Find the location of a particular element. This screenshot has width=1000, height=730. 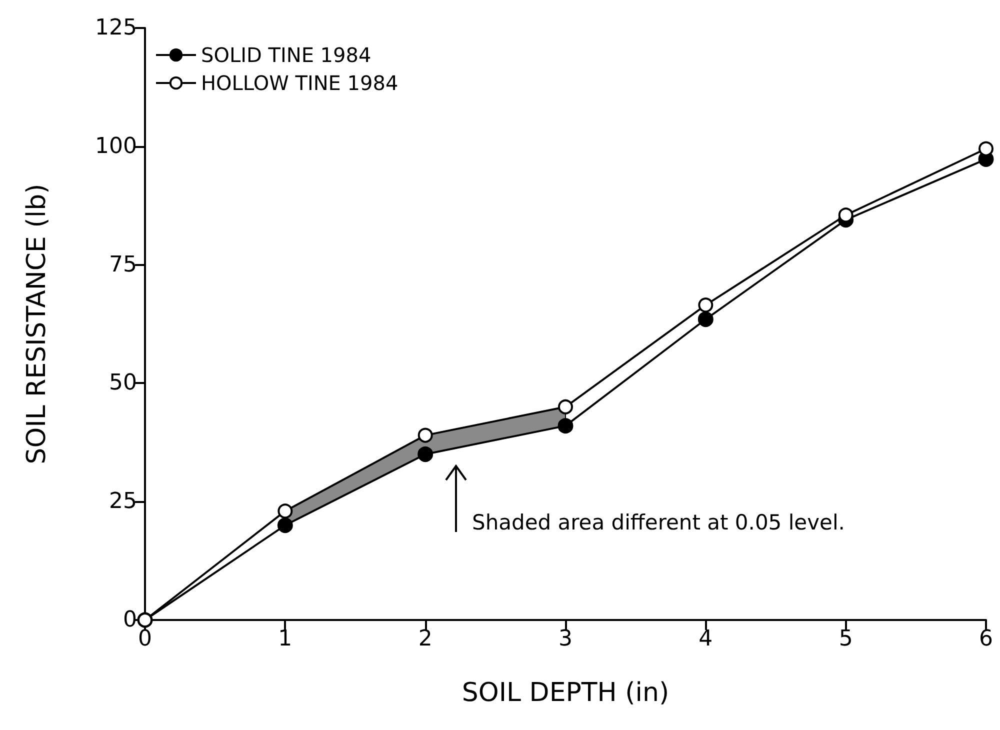

y-tick-label: 0 is located at coordinates (130, 620).